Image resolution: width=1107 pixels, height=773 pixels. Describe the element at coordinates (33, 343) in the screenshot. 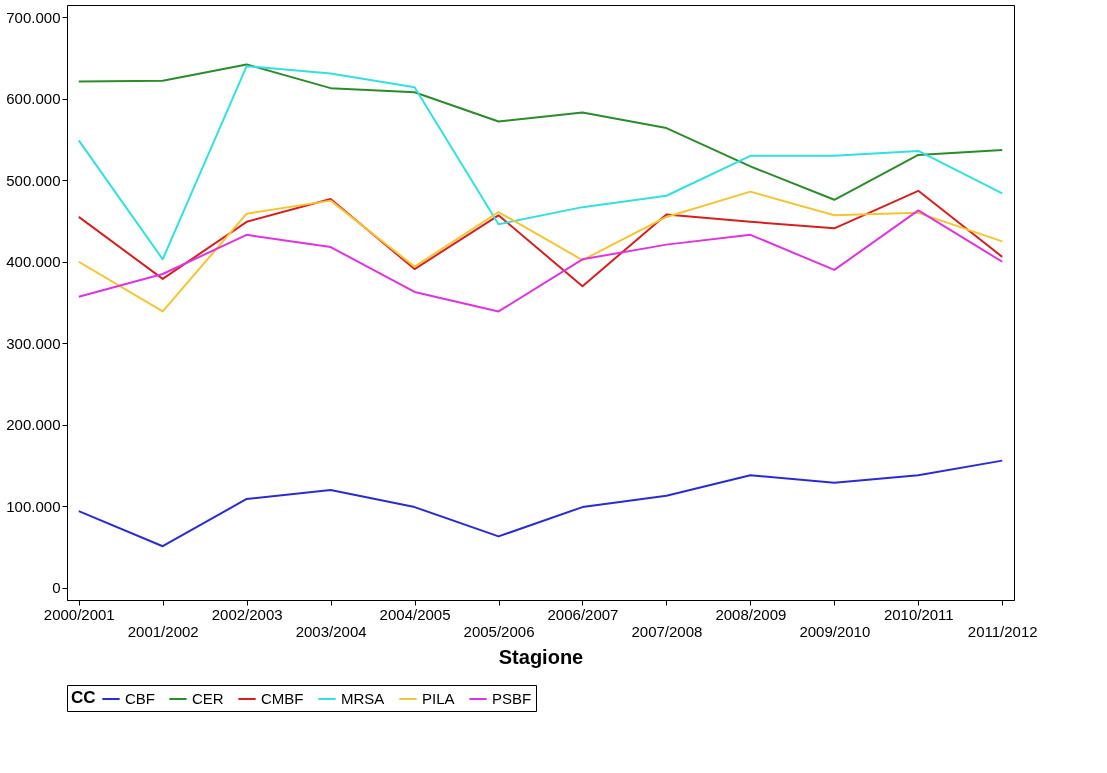

I see `y-tick-label: 300.000` at that location.